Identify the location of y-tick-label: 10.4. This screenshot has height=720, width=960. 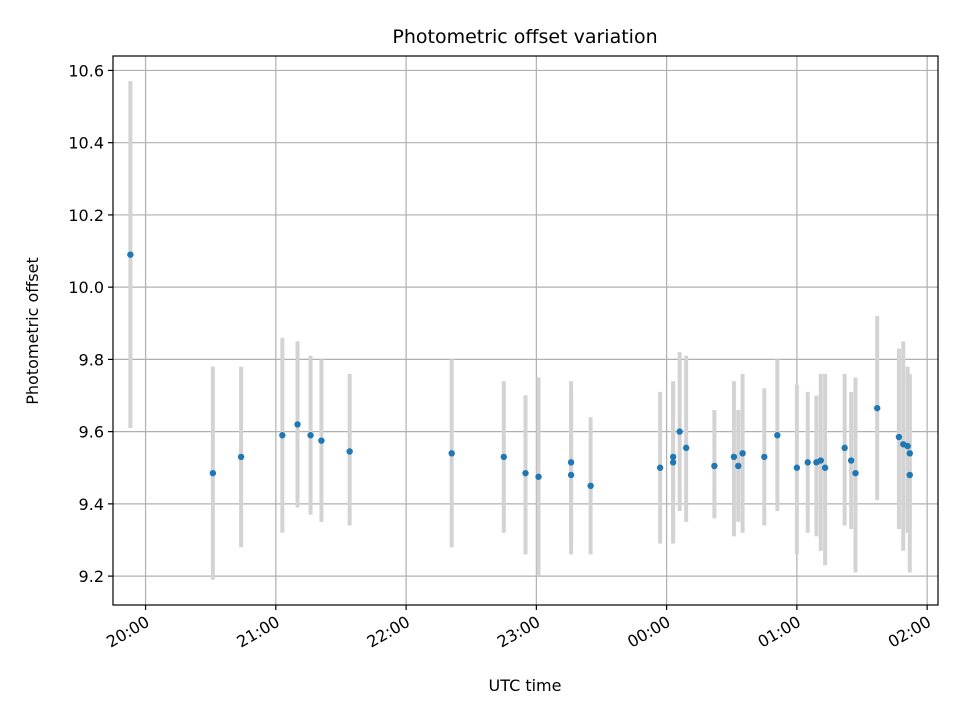
(86, 143).